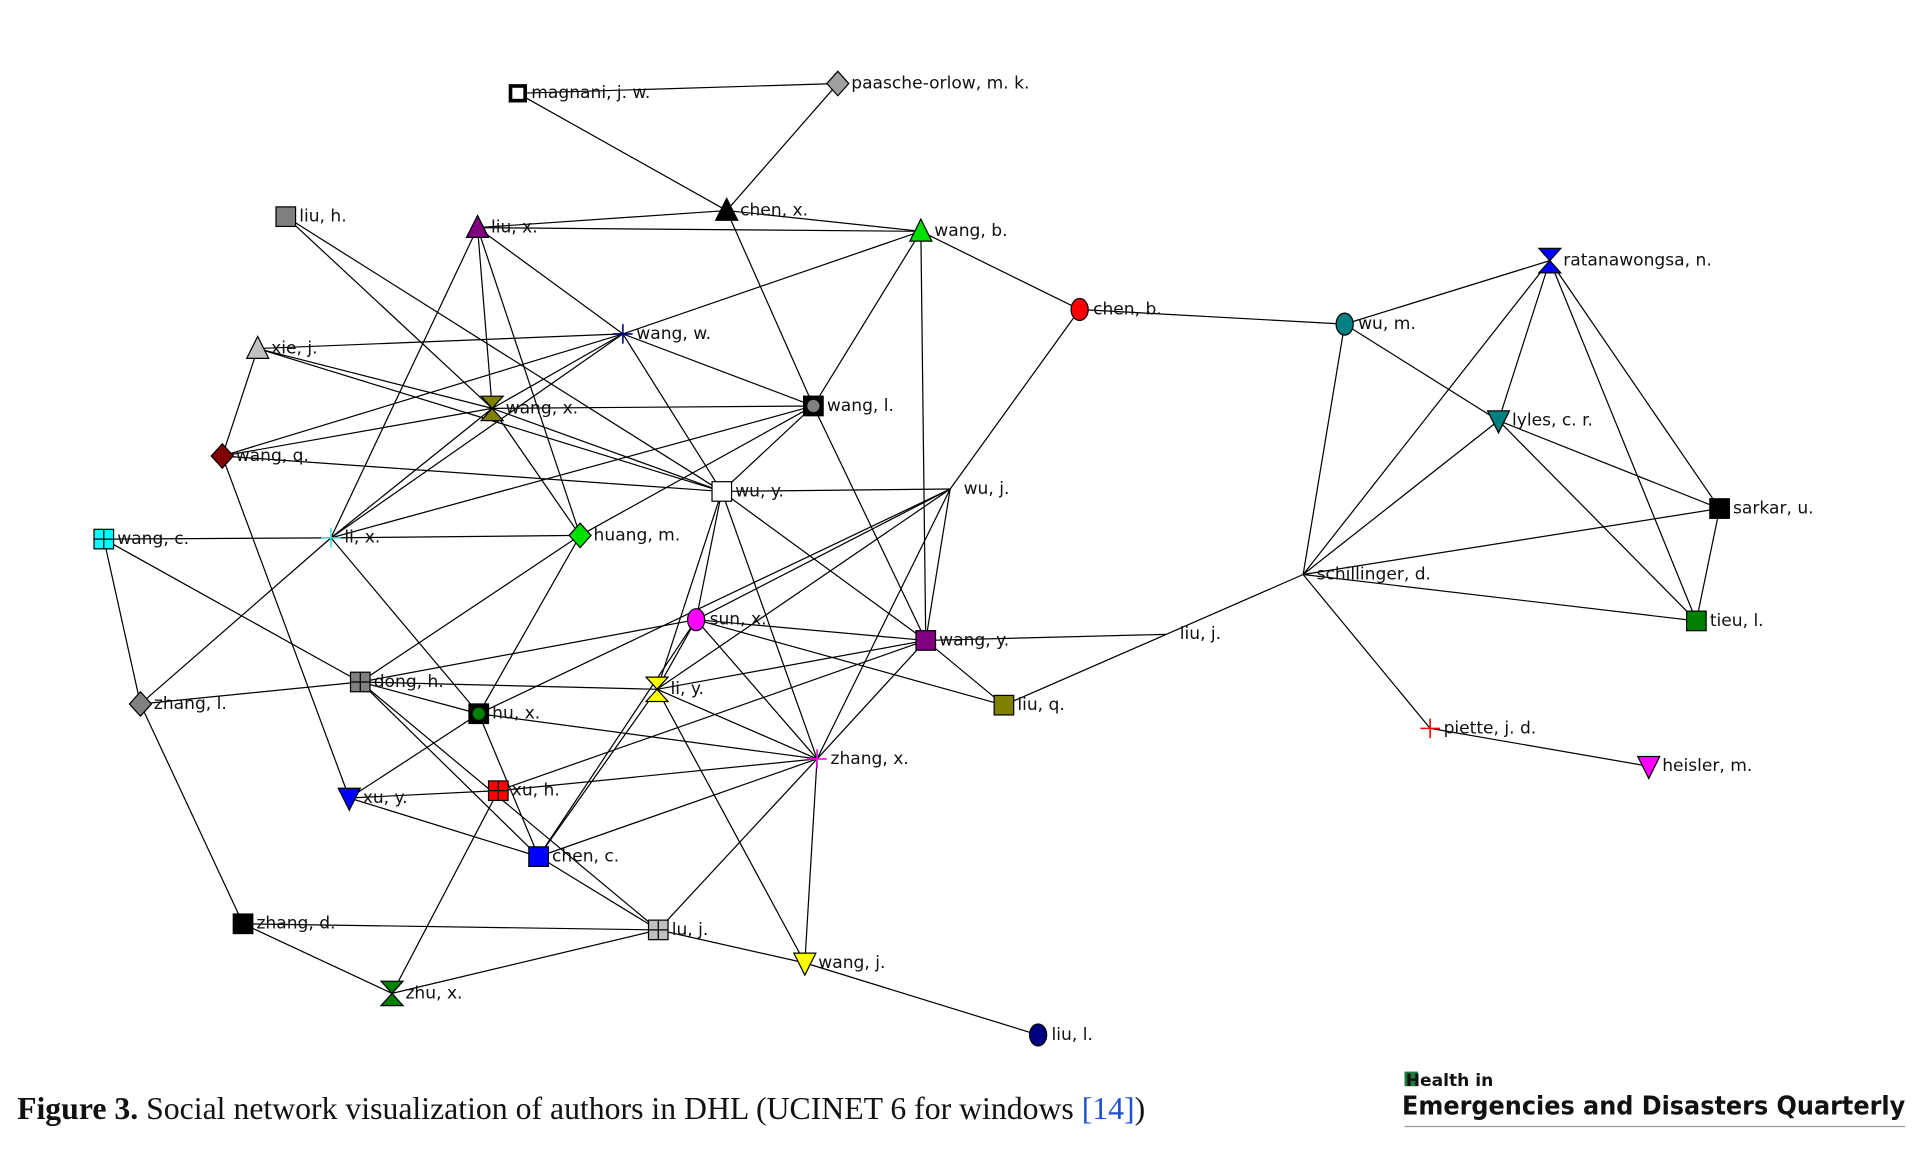 Image resolution: width=1915 pixels, height=1149 pixels. What do you see at coordinates (836, 490) in the screenshot?
I see `edge-wu-y--wu-j` at bounding box center [836, 490].